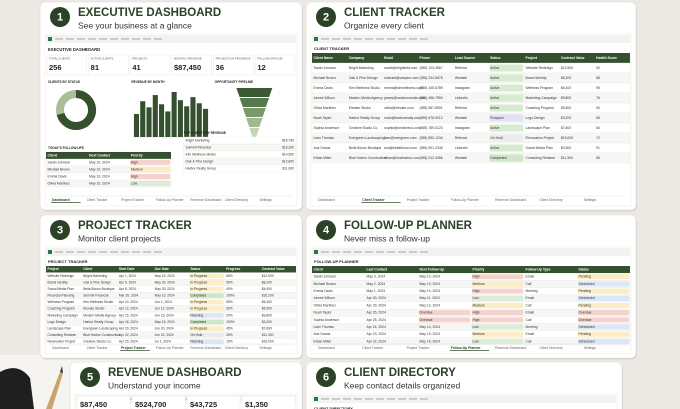  Describe the element at coordinates (431, 128) in the screenshot. I see `cell: (555) 789-0123` at that location.